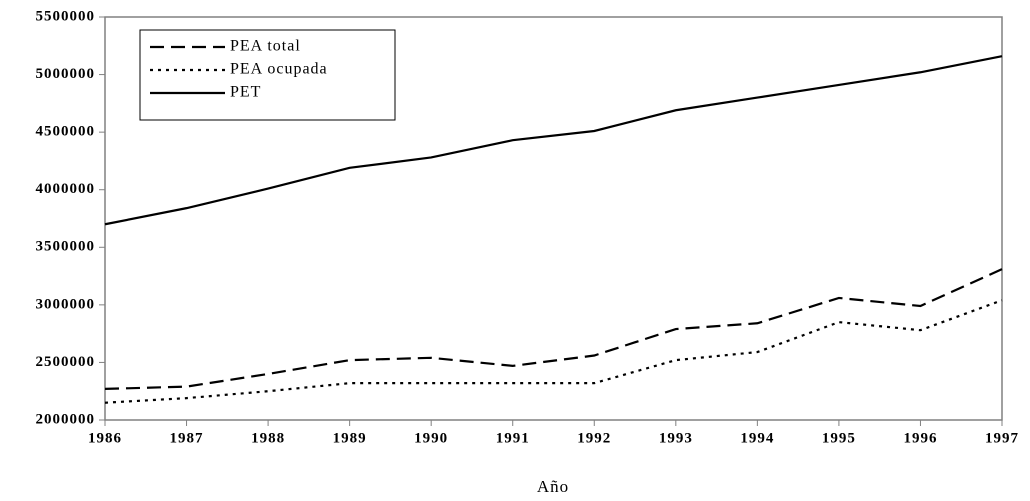 The width and height of the screenshot is (1030, 501). Describe the element at coordinates (66, 74) in the screenshot. I see `y-tick-label: 5000000` at that location.